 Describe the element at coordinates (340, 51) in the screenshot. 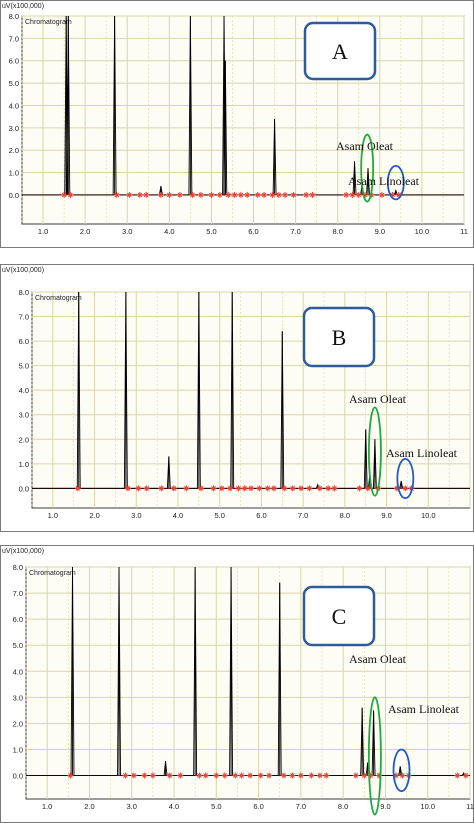

I see `panel-letter: A` at that location.